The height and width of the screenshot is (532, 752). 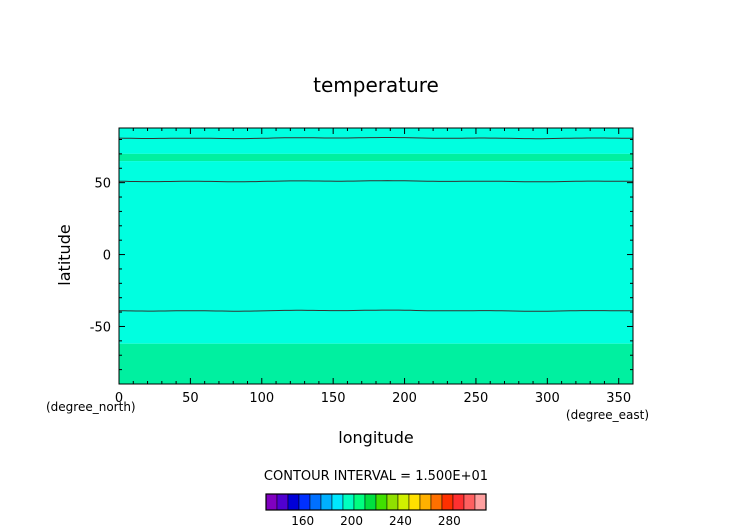 What do you see at coordinates (102, 184) in the screenshot?
I see `y-tick-label: 50` at bounding box center [102, 184].